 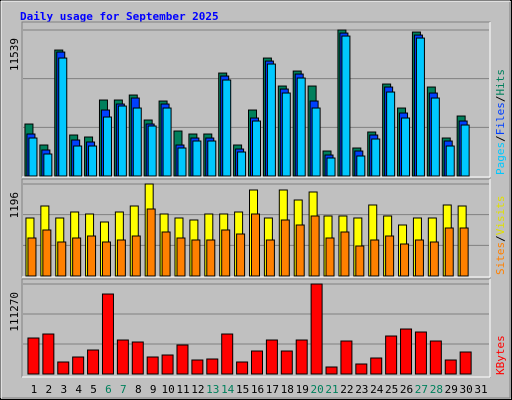 What do you see at coordinates (153, 389) in the screenshot?
I see `x-tick-label: 9` at bounding box center [153, 389].